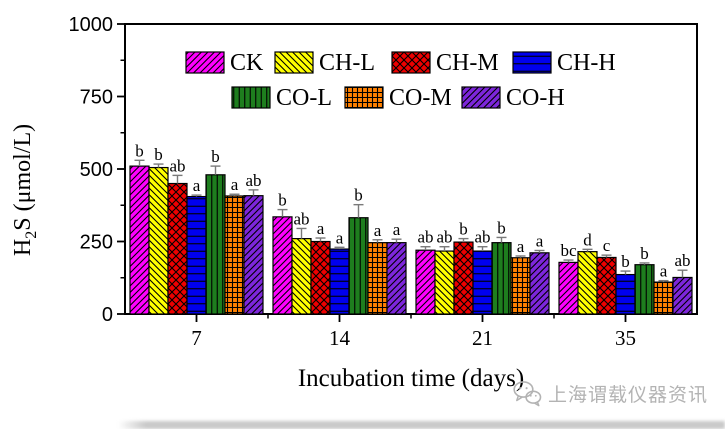 The width and height of the screenshot is (725, 429). I want to click on y-tick-label: 500, so click(96, 170).